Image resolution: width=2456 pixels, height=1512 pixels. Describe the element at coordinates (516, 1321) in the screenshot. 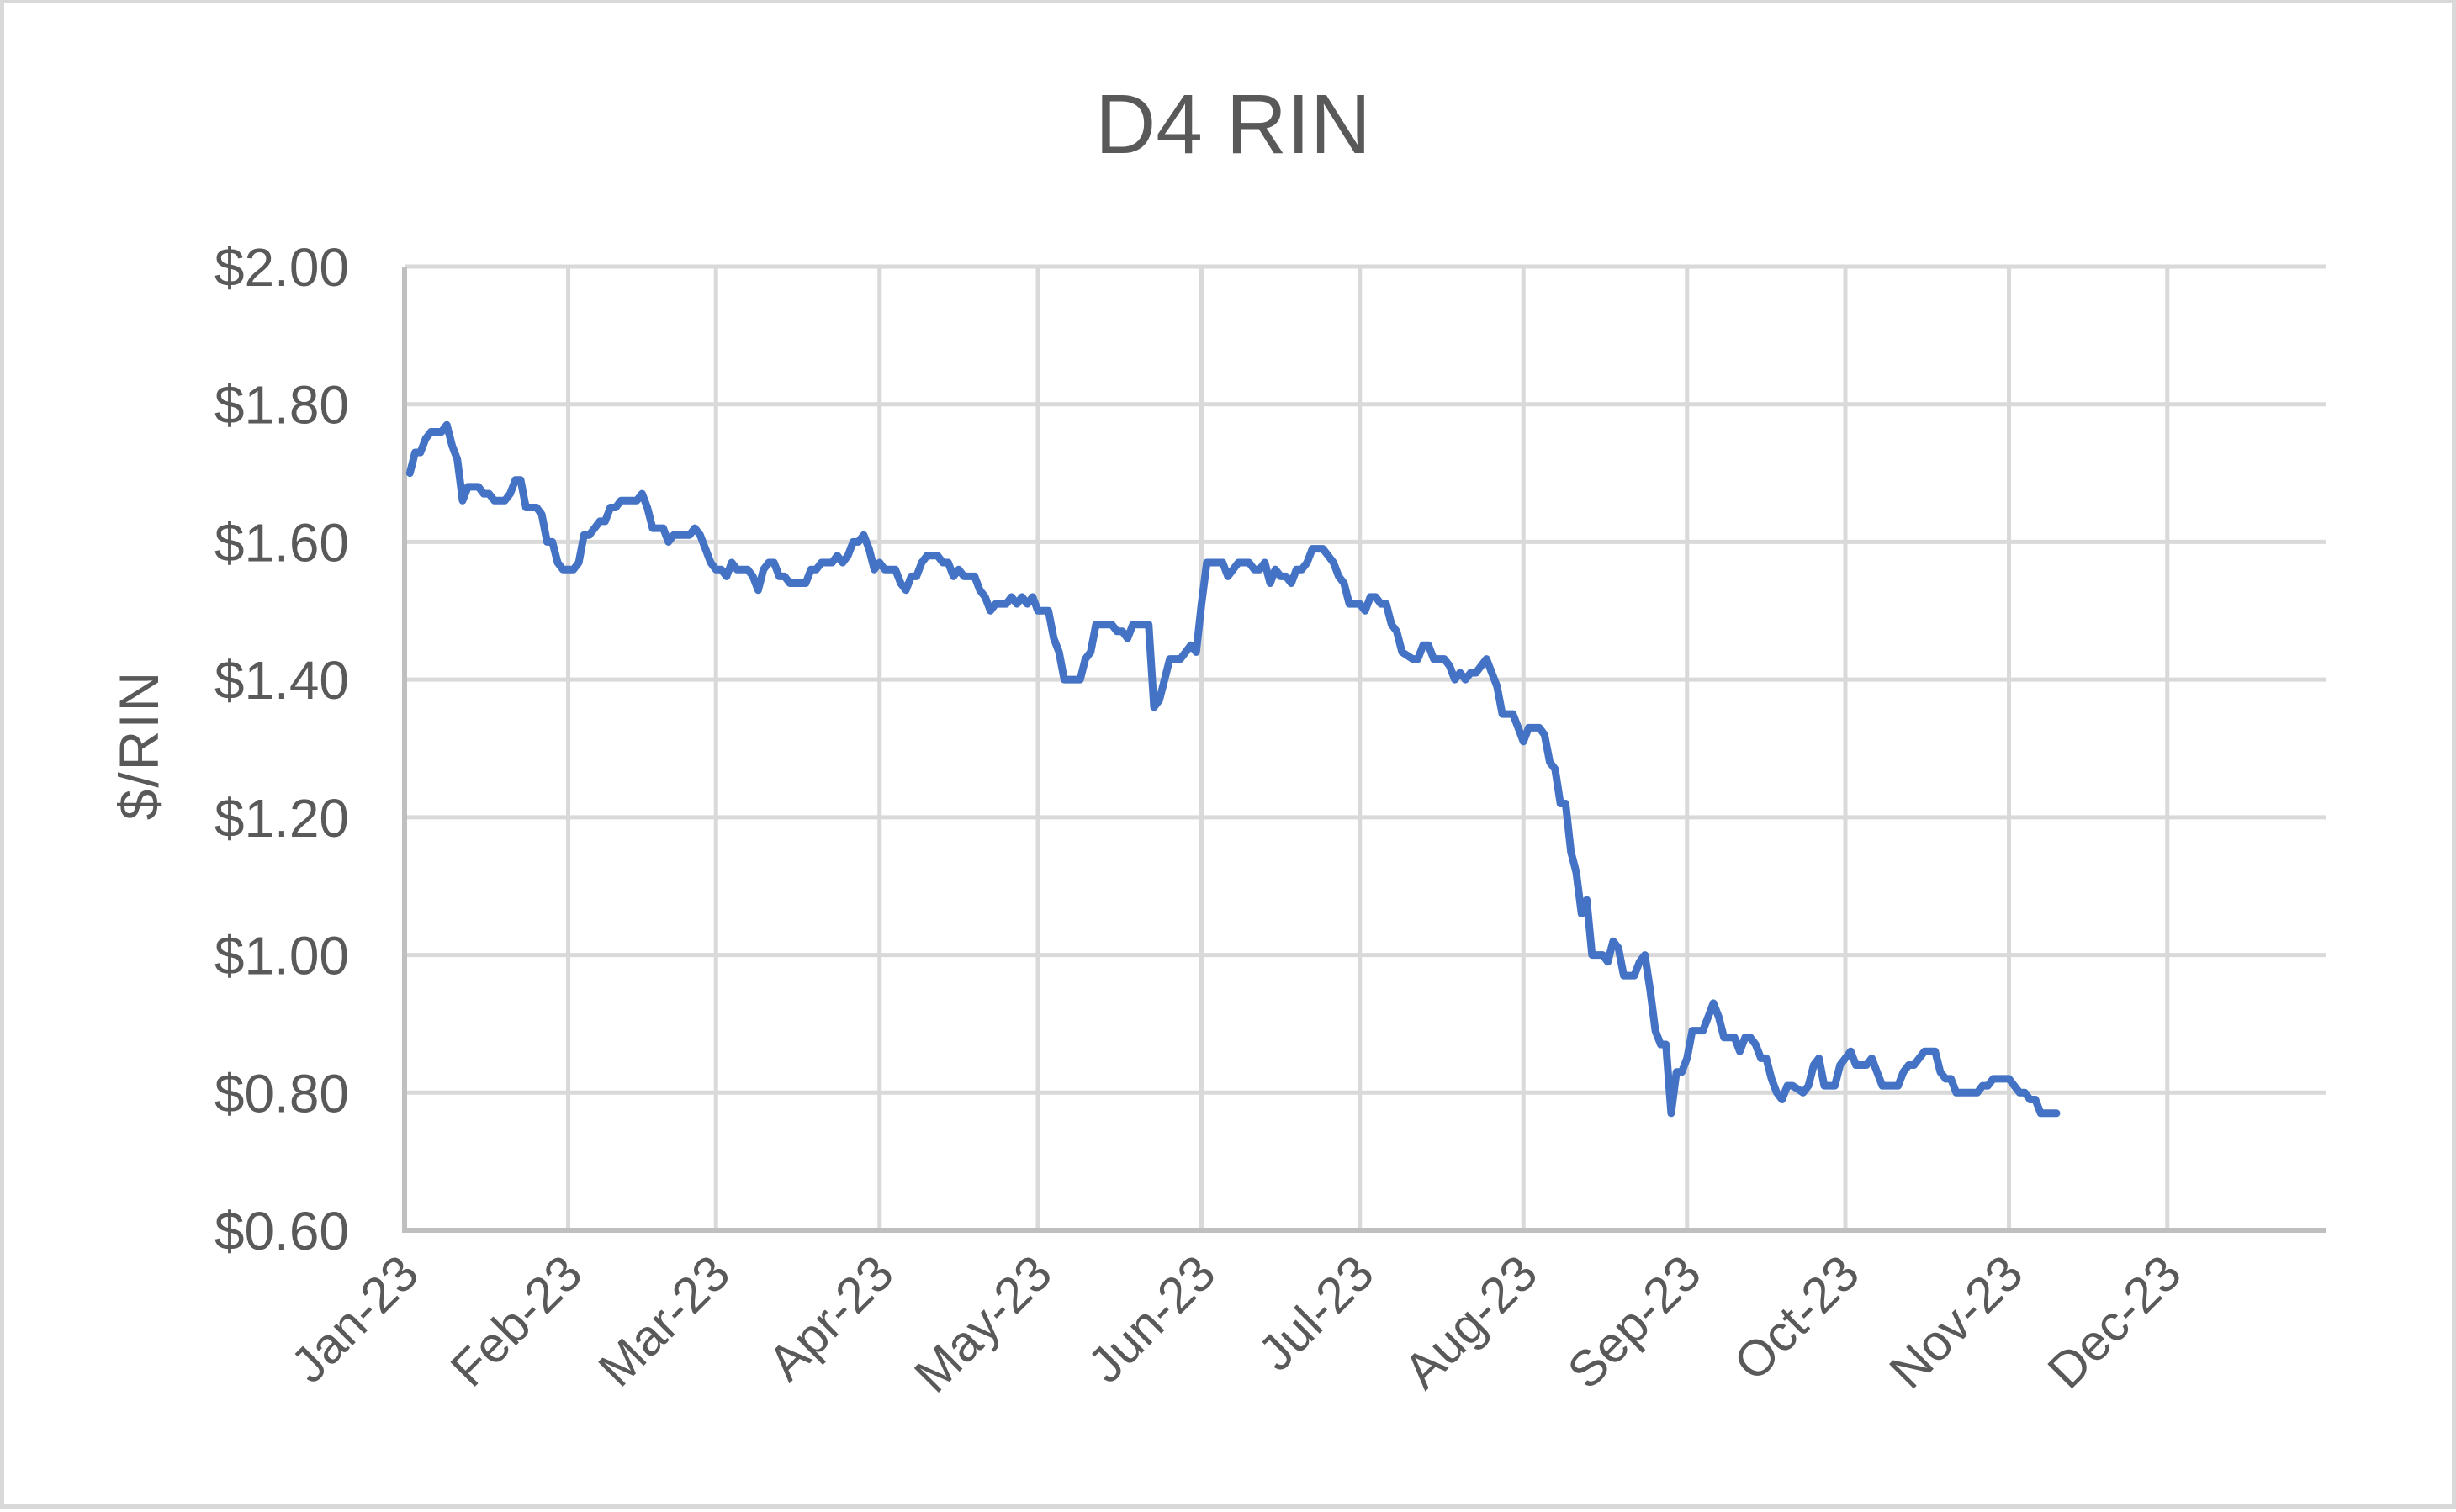

I see `x-tick-label: Feb-23` at that location.